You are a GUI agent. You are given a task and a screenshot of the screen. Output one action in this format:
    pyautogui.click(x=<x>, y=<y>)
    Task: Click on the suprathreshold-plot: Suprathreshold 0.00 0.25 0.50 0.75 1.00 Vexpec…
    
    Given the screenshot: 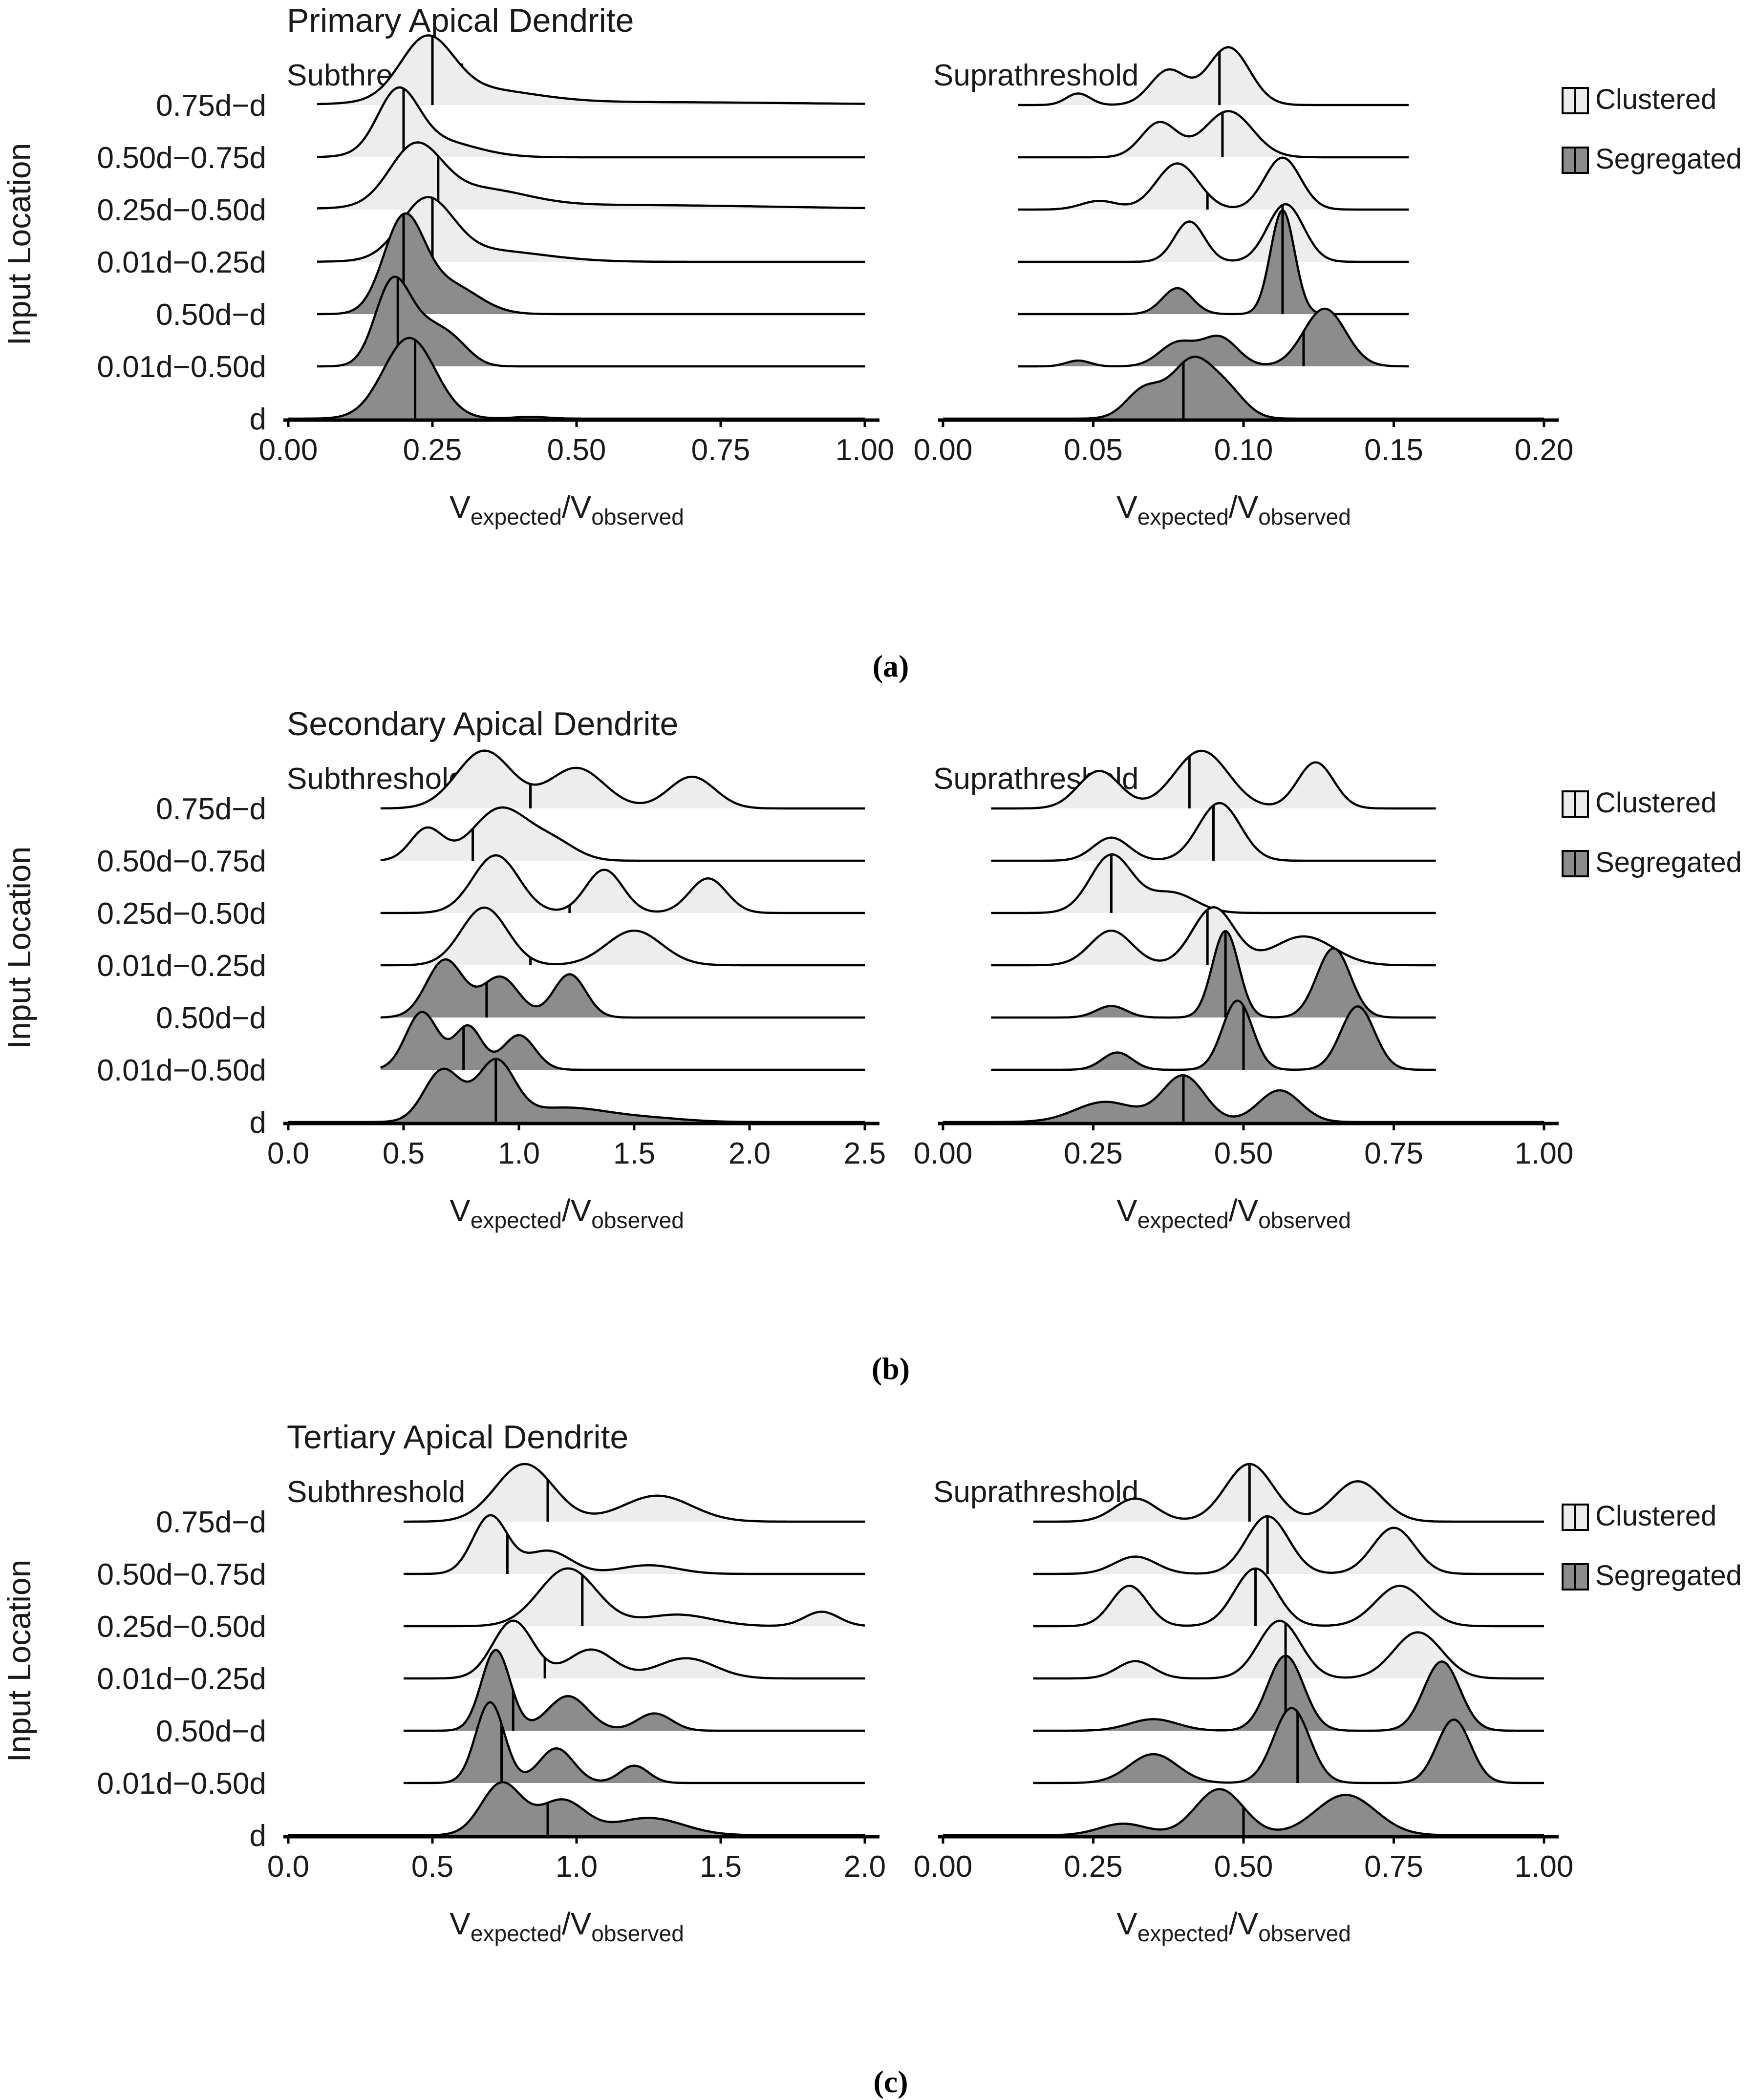 What is the action you would take?
    pyautogui.click(x=1244, y=1704)
    